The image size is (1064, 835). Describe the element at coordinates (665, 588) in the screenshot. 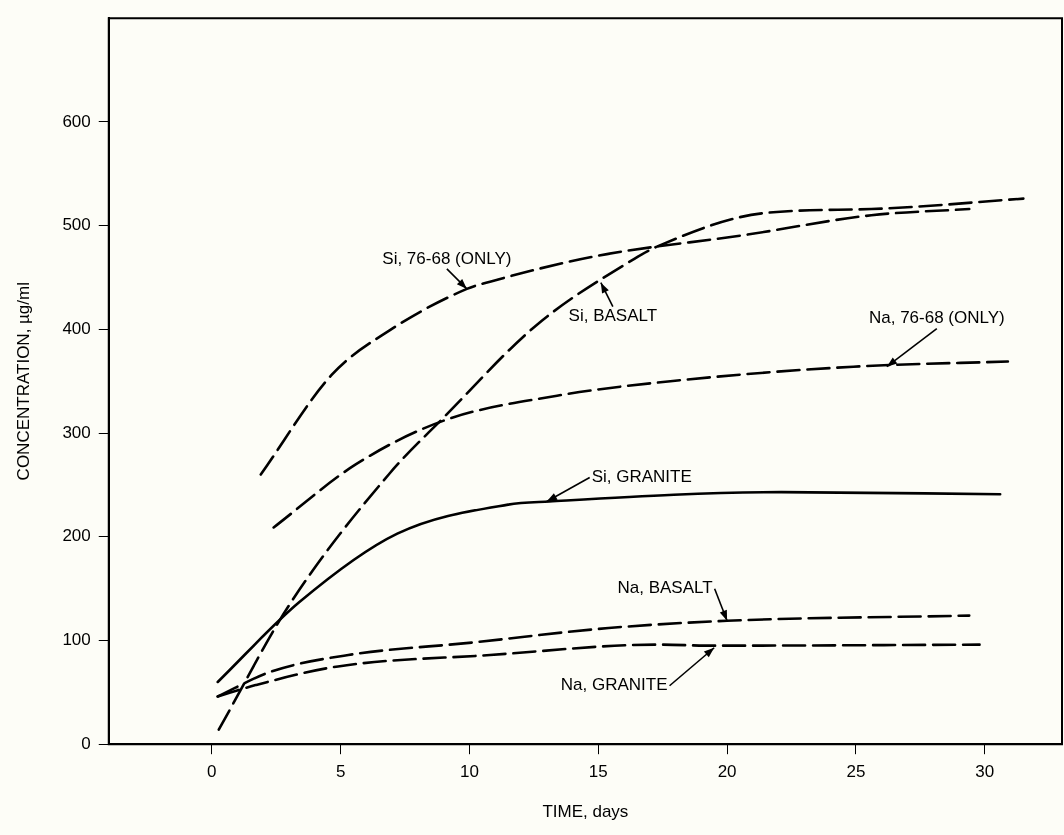

I see `annotation: Na, BASALT` at that location.